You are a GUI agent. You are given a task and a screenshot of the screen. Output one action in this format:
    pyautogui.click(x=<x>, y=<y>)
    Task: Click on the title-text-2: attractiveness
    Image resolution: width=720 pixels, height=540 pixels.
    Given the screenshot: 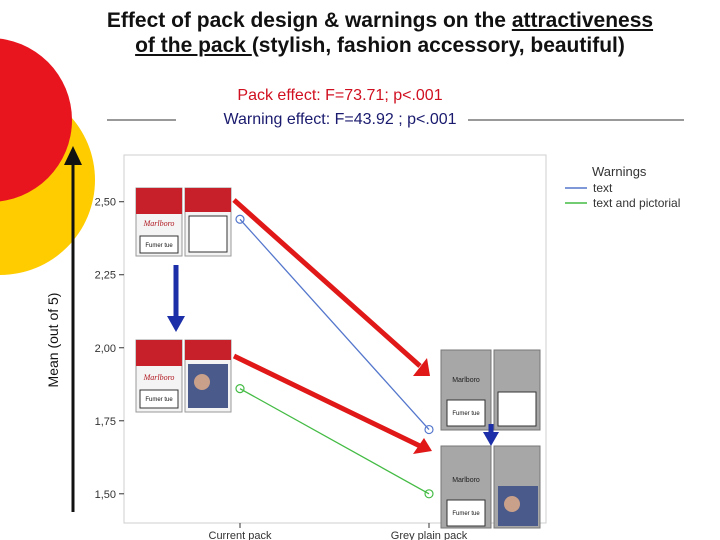 What is the action you would take?
    pyautogui.click(x=582, y=20)
    